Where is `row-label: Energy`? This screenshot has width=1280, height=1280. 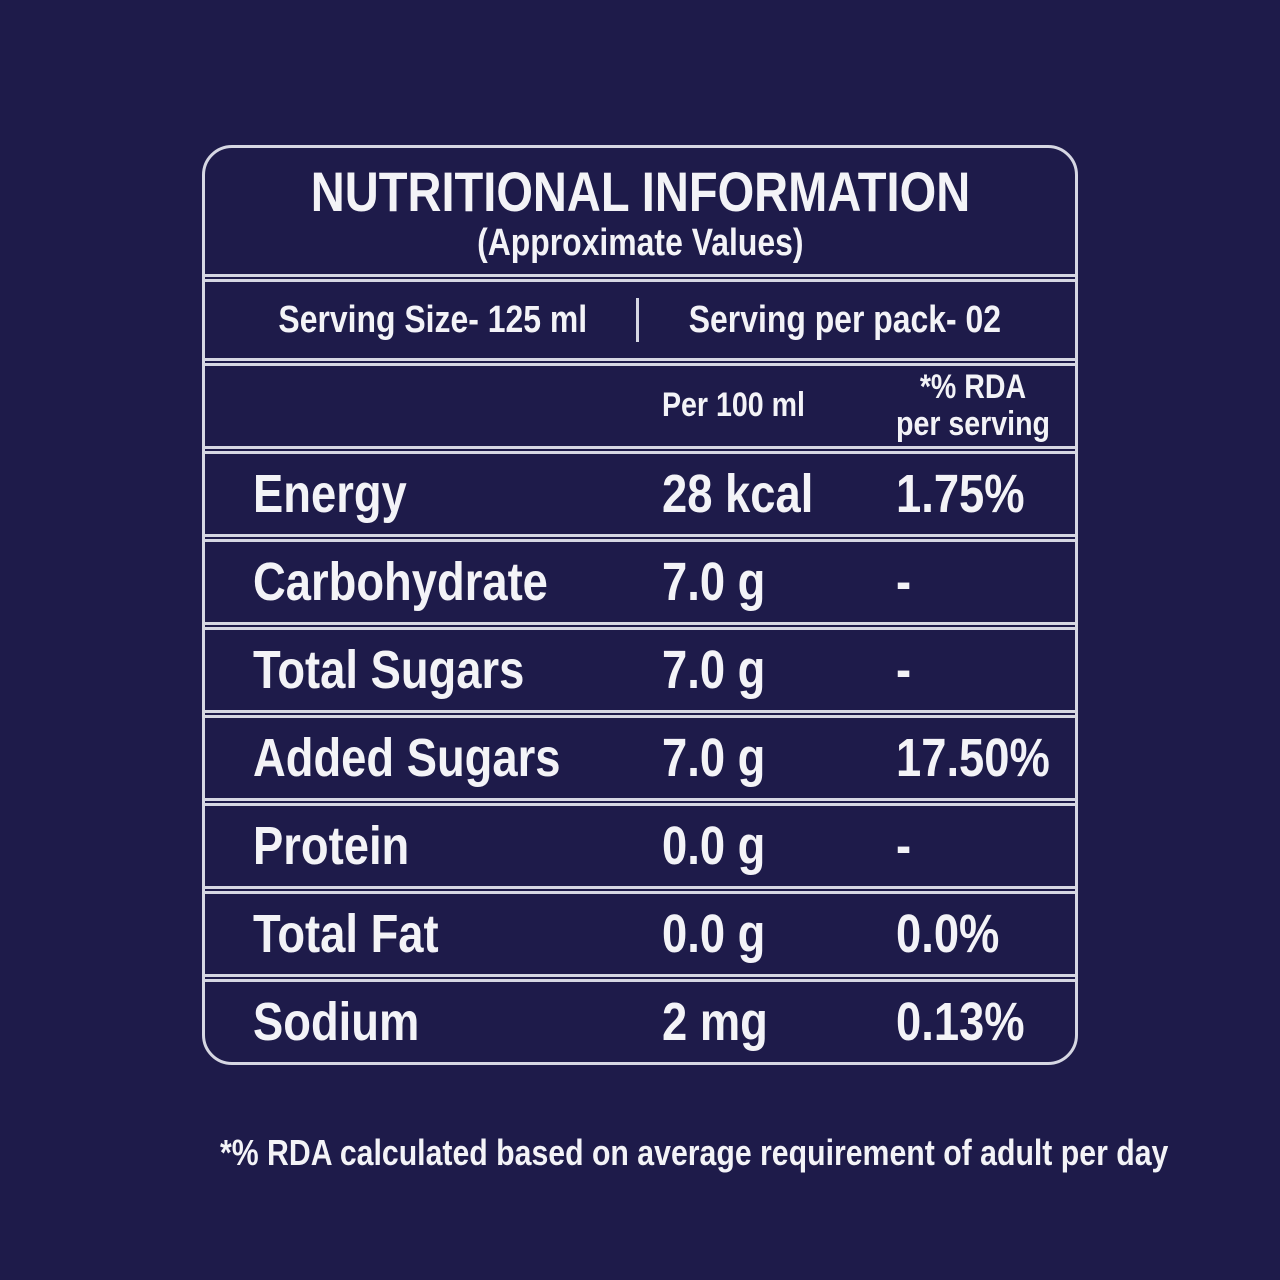 row-label: Energy is located at coordinates (433, 494).